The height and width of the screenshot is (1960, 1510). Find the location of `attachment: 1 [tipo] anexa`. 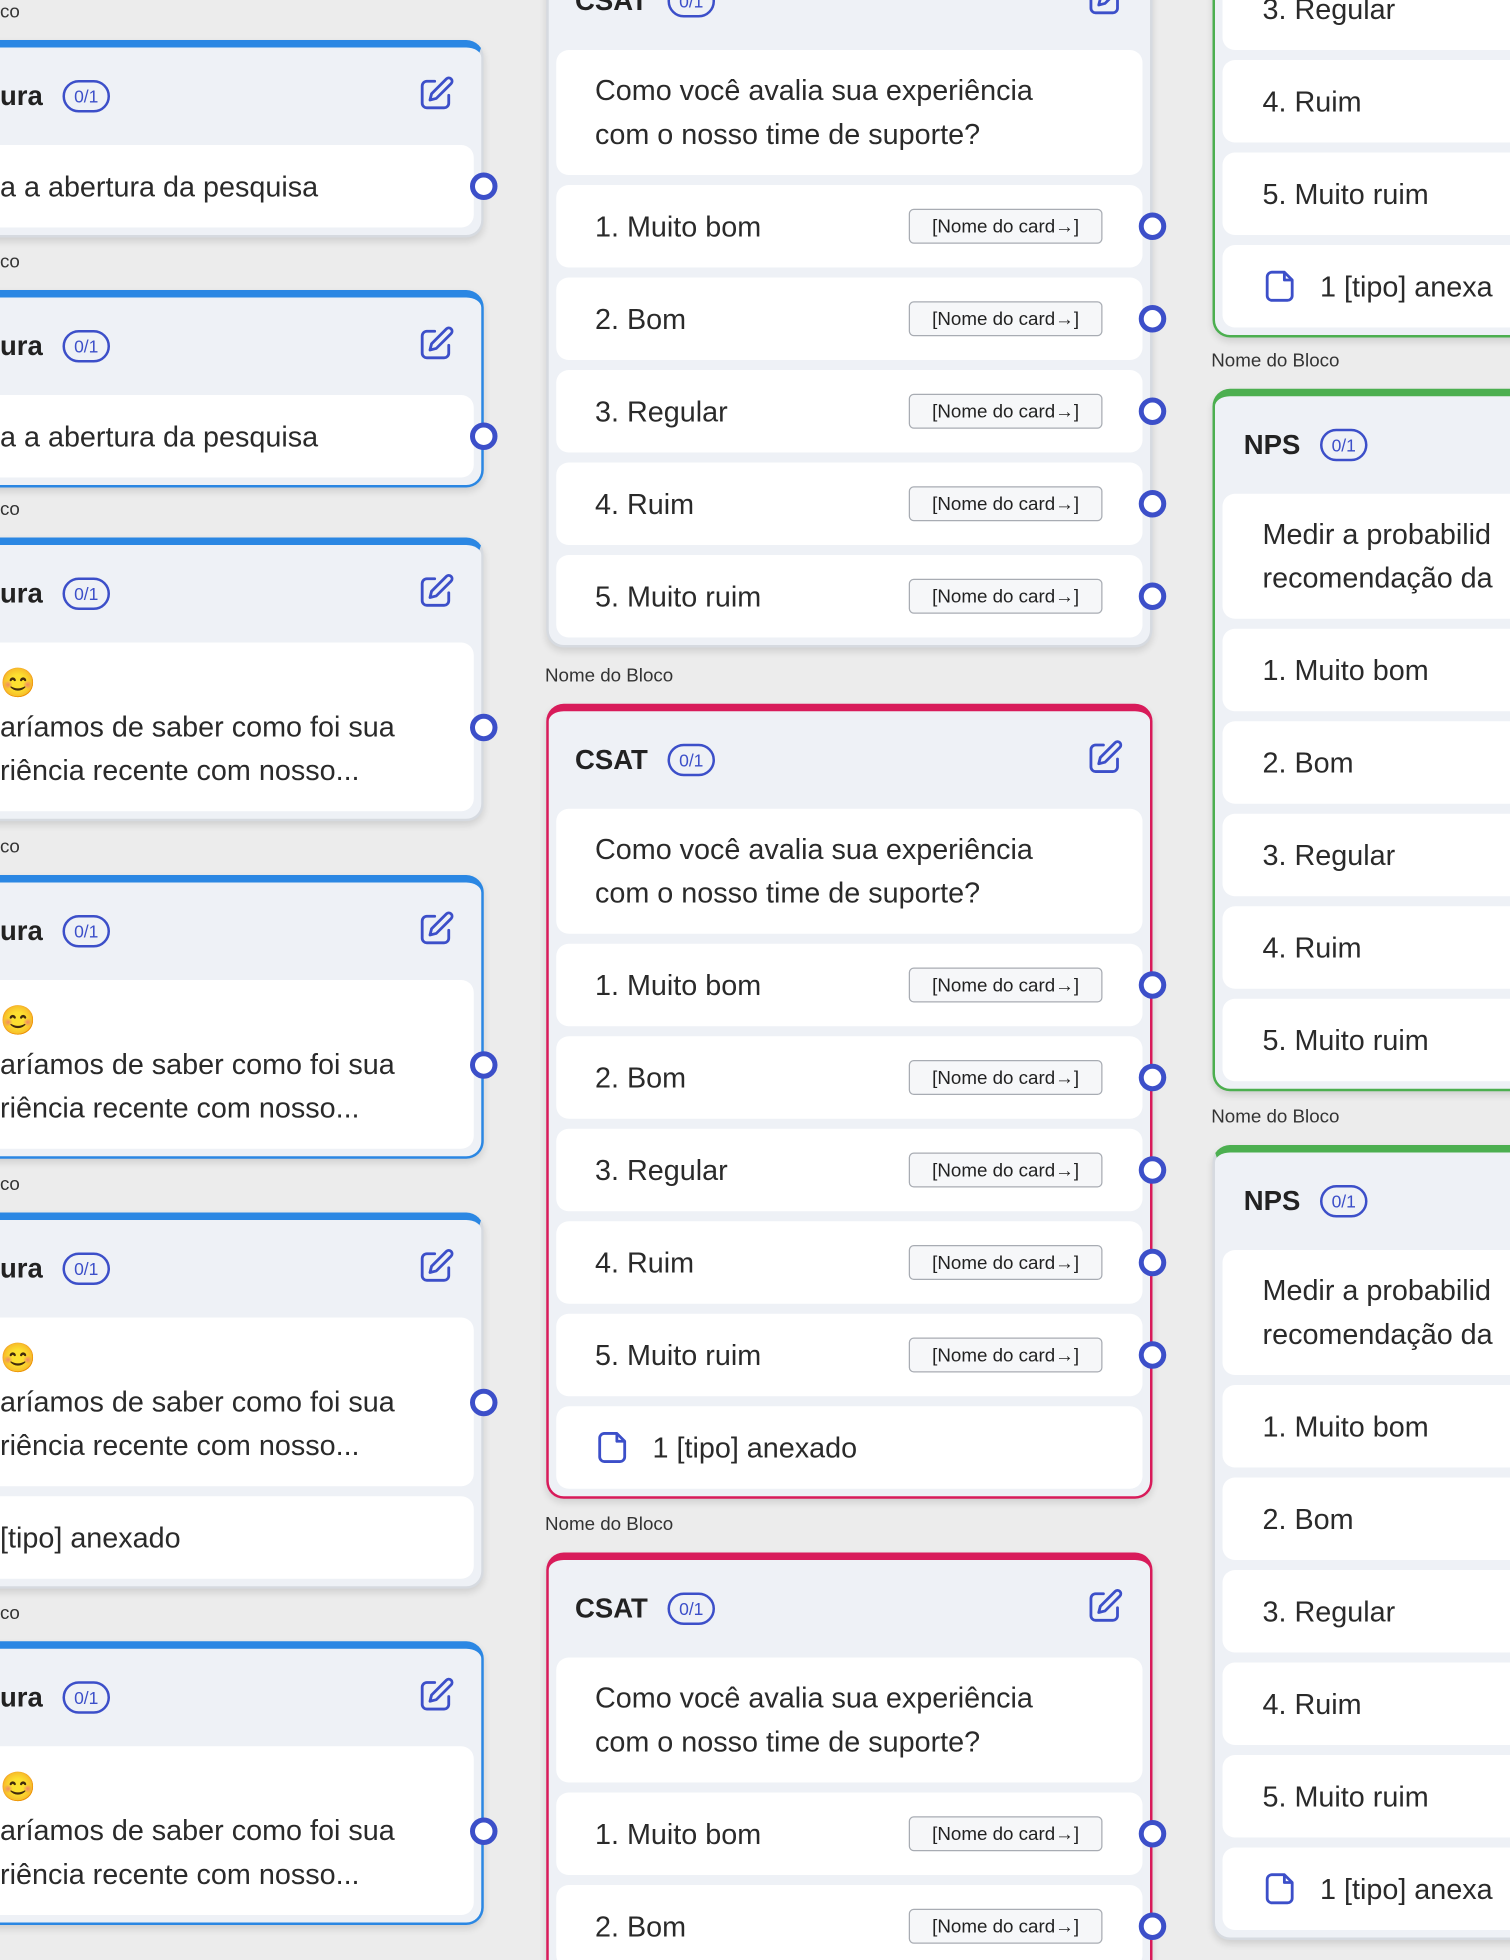

attachment: 1 [tipo] anexa is located at coordinates (1386, 1889).